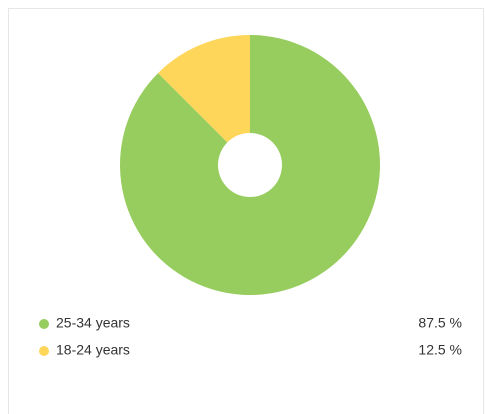 The width and height of the screenshot is (486, 414). What do you see at coordinates (93, 323) in the screenshot?
I see `legend-label: 25-34 years` at bounding box center [93, 323].